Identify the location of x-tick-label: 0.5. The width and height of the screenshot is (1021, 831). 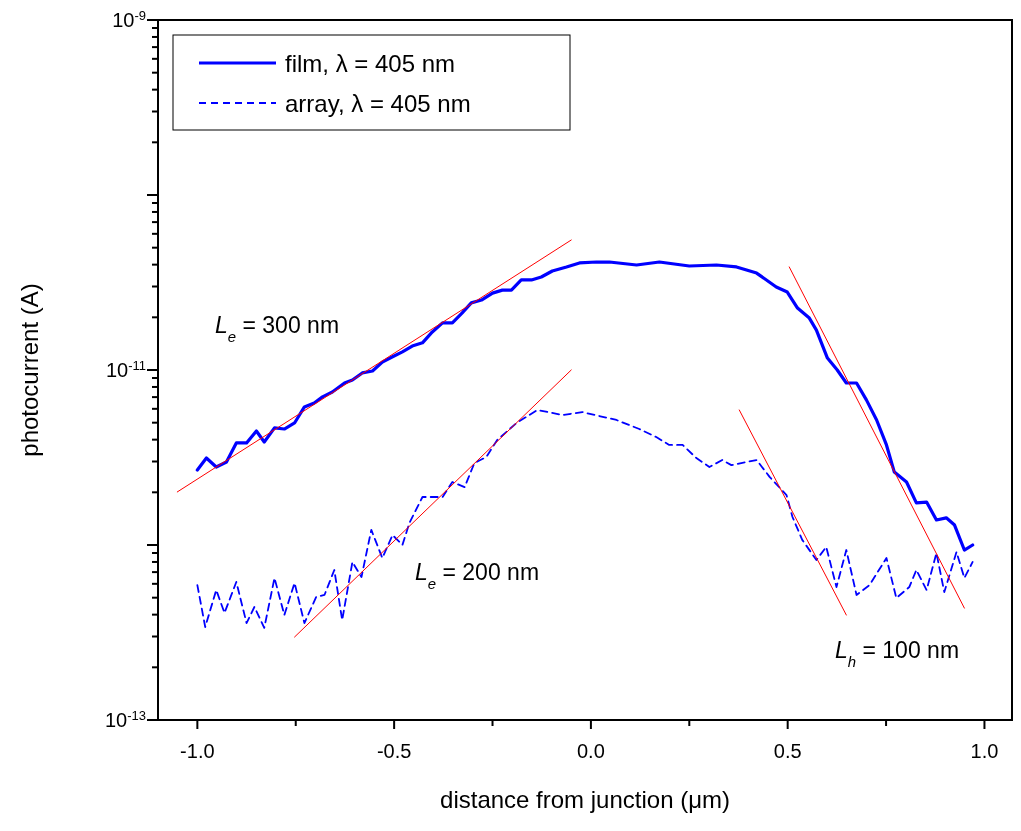
(787, 751).